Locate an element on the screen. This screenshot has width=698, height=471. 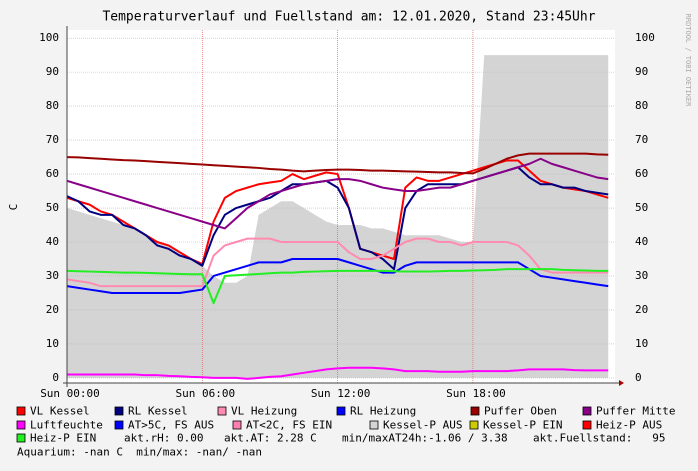
y2-tick-label: 10 is located at coordinates (641, 343).